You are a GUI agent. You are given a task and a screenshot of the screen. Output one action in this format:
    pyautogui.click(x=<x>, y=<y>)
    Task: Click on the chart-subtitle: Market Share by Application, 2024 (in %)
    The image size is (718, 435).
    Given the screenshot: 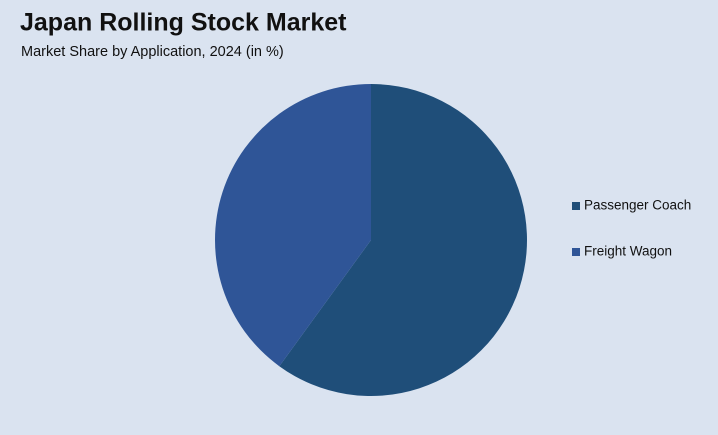 What is the action you would take?
    pyautogui.click(x=152, y=52)
    